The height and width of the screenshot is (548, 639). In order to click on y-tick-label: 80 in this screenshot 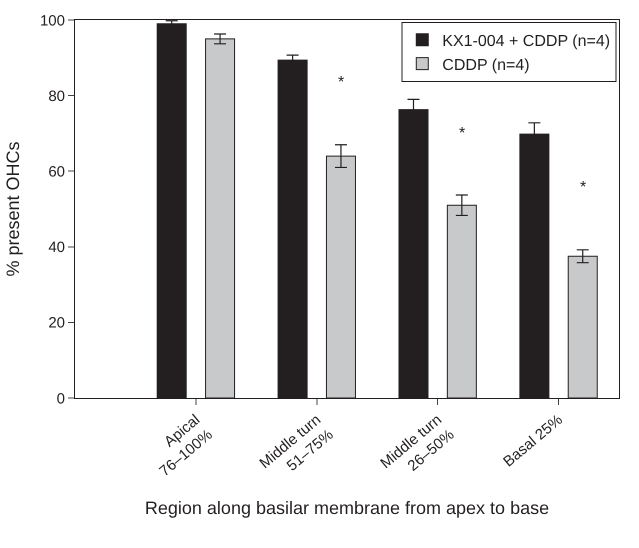, I will do `click(56, 96)`.